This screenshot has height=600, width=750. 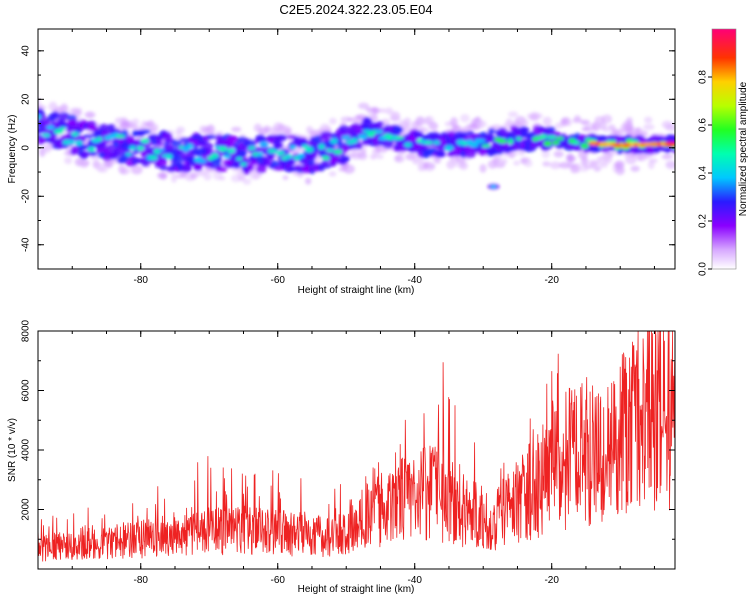 I want to click on y-tick-label: 2000, so click(x=26, y=509).